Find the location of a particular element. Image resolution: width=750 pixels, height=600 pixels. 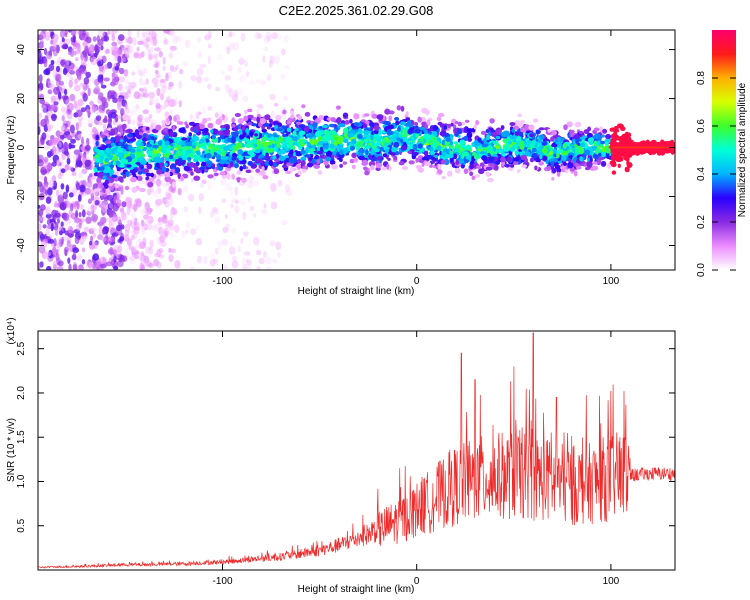

snr-multiplier: (x10⁴) is located at coordinates (11, 330).